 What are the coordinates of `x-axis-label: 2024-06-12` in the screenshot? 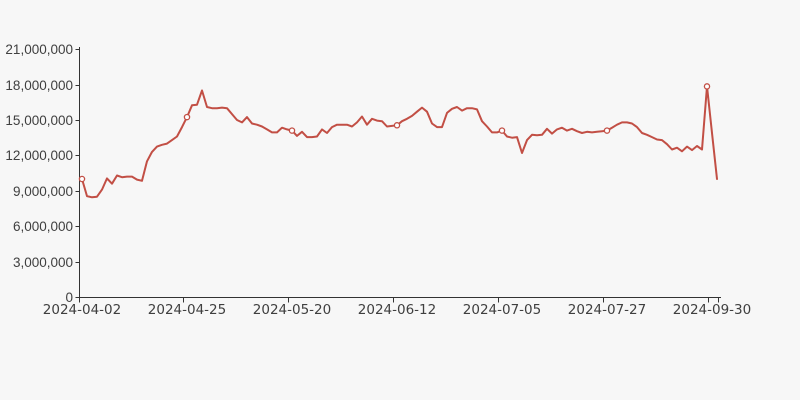 It's located at (397, 310).